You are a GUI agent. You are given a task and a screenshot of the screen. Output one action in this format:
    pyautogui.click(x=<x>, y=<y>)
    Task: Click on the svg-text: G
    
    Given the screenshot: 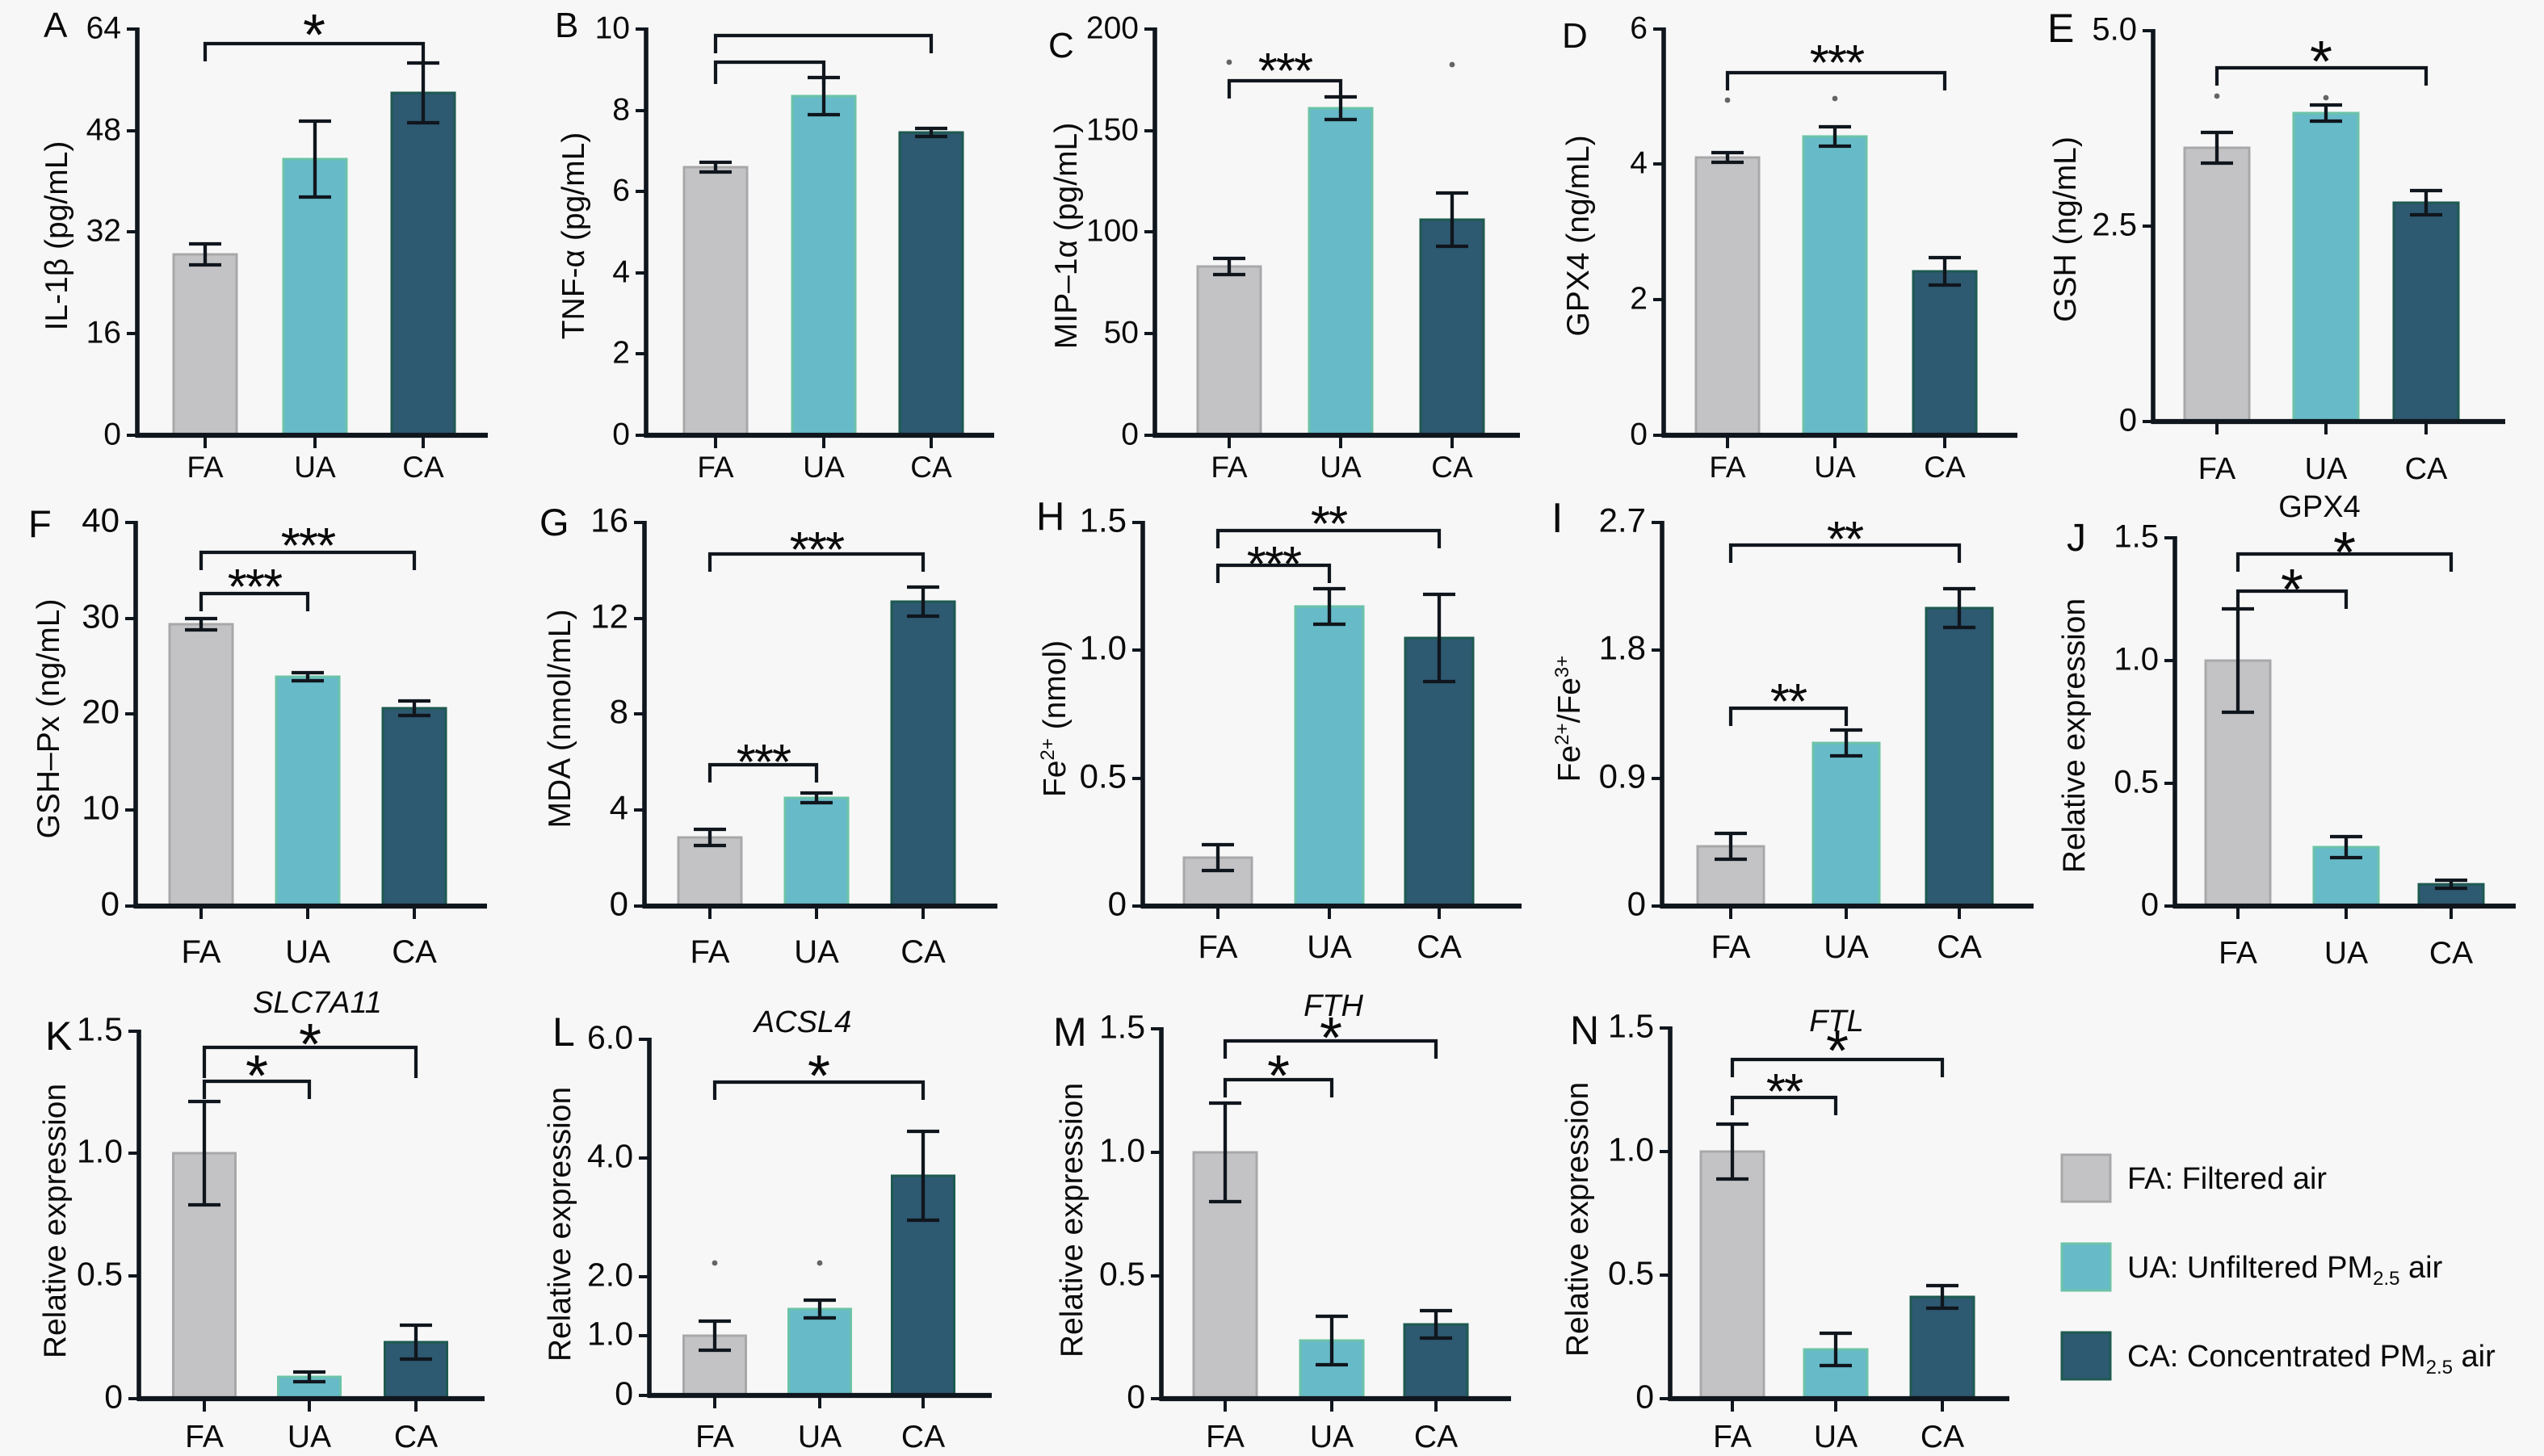 What is the action you would take?
    pyautogui.click(x=554, y=522)
    